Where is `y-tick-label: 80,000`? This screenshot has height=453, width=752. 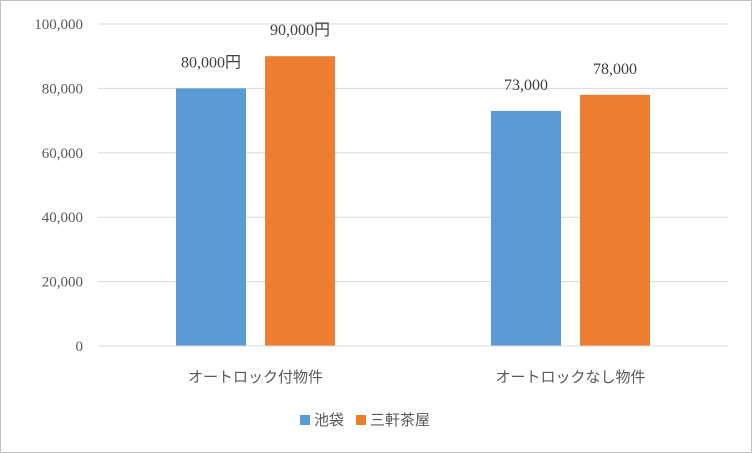 y-tick-label: 80,000 is located at coordinates (62, 89).